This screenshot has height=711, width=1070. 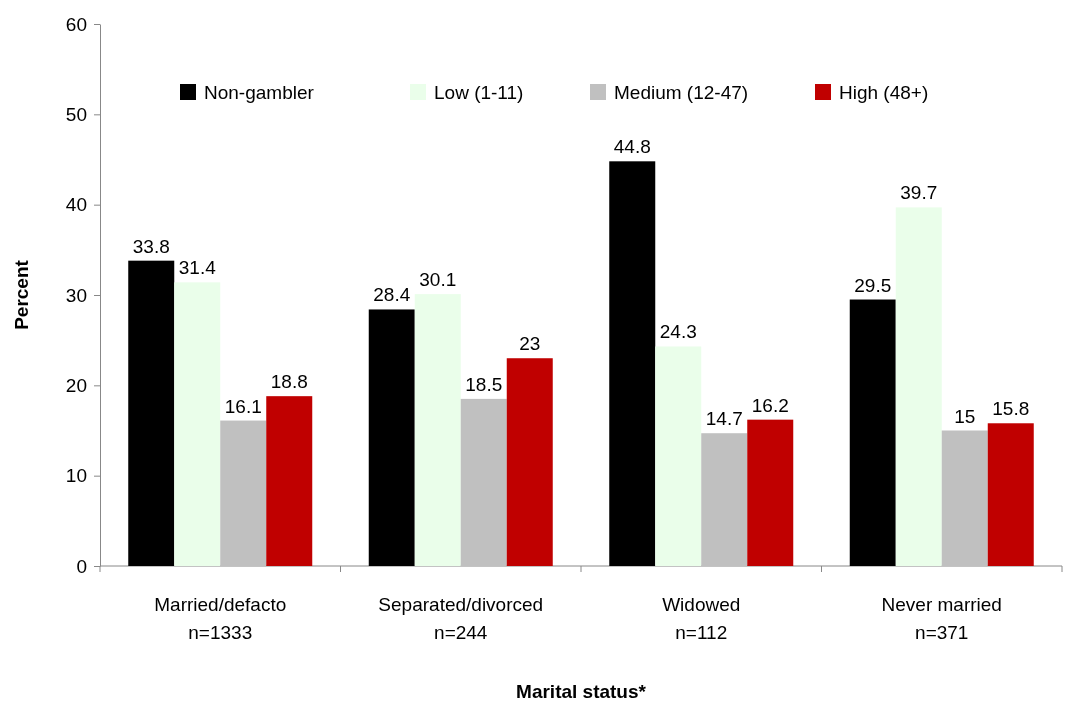 What do you see at coordinates (678, 332) in the screenshot?
I see `data-label: 24.3` at bounding box center [678, 332].